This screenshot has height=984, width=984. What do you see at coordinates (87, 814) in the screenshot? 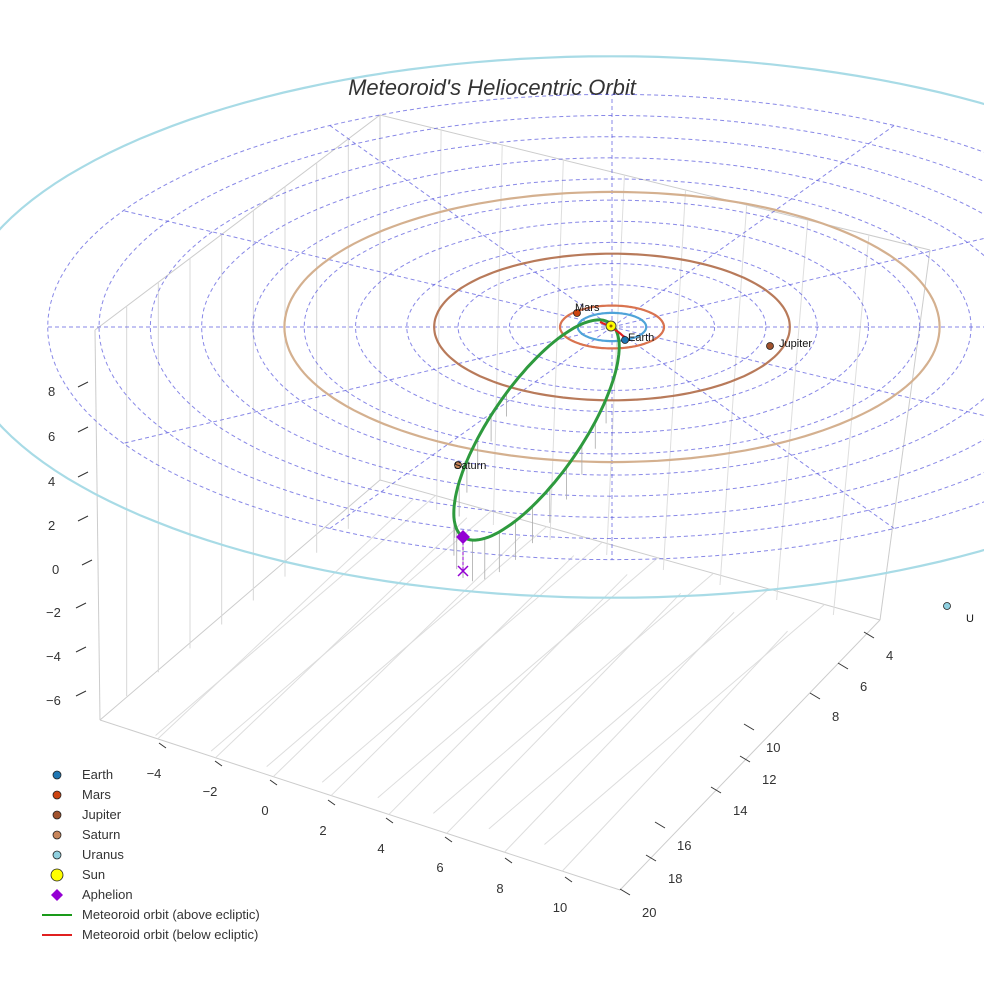
I see `legend-item-jupiter: Jupiter` at bounding box center [87, 814].